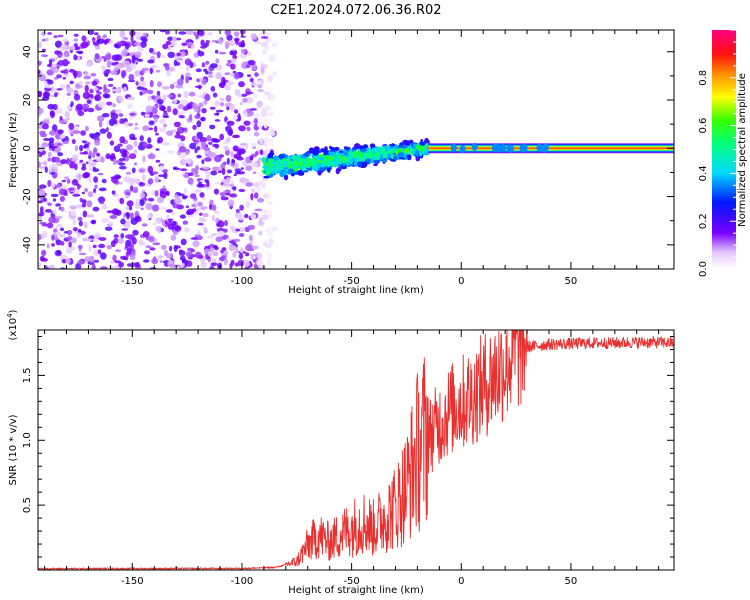 The width and height of the screenshot is (750, 600). I want to click on snr-xtick-label-1: -150, so click(132, 581).